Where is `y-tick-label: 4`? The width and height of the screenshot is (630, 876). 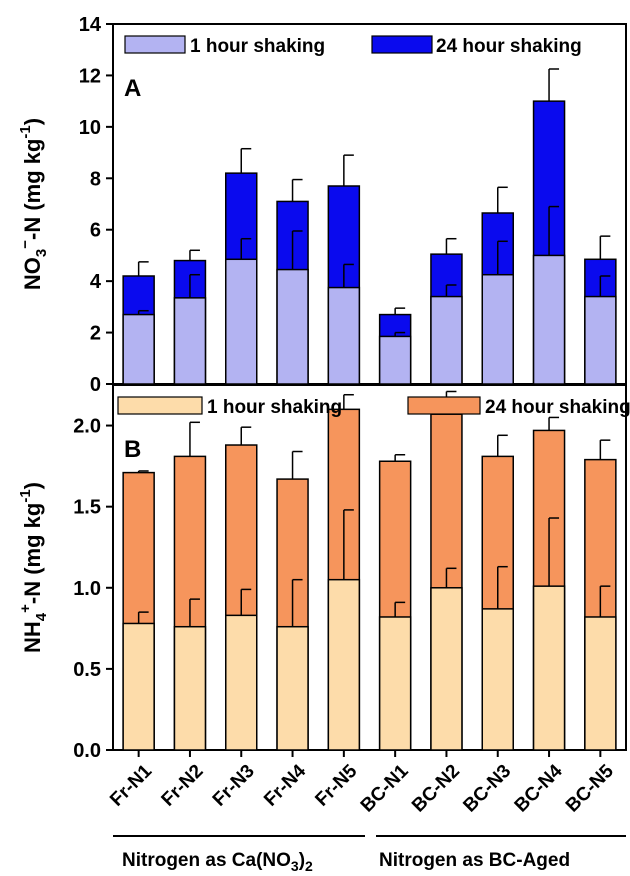 y-tick-label: 4 is located at coordinates (96, 282).